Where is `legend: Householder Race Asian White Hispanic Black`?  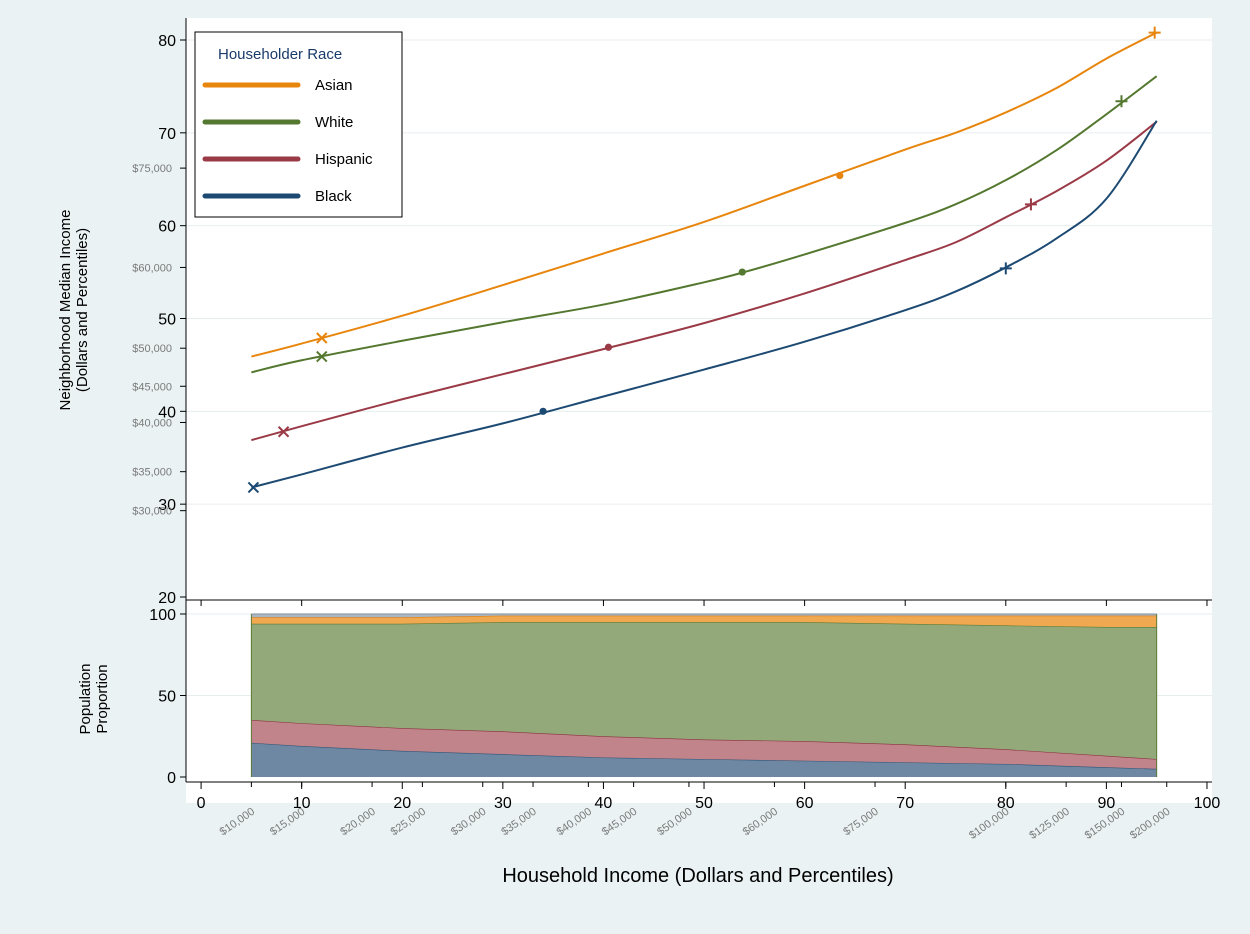
legend: Householder Race Asian White Hispanic Black is located at coordinates (298, 124).